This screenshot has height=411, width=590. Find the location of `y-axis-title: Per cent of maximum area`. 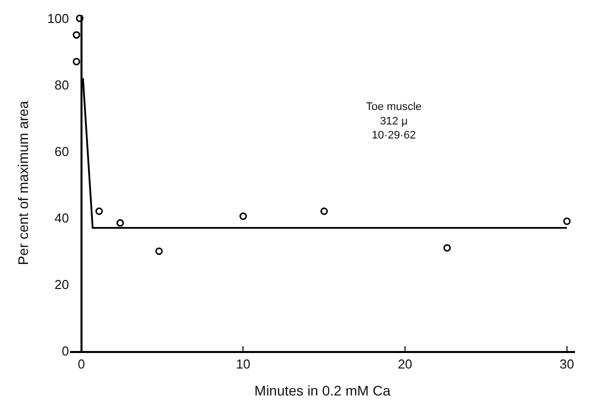

y-axis-title: Per cent of maximum area is located at coordinates (22, 183).